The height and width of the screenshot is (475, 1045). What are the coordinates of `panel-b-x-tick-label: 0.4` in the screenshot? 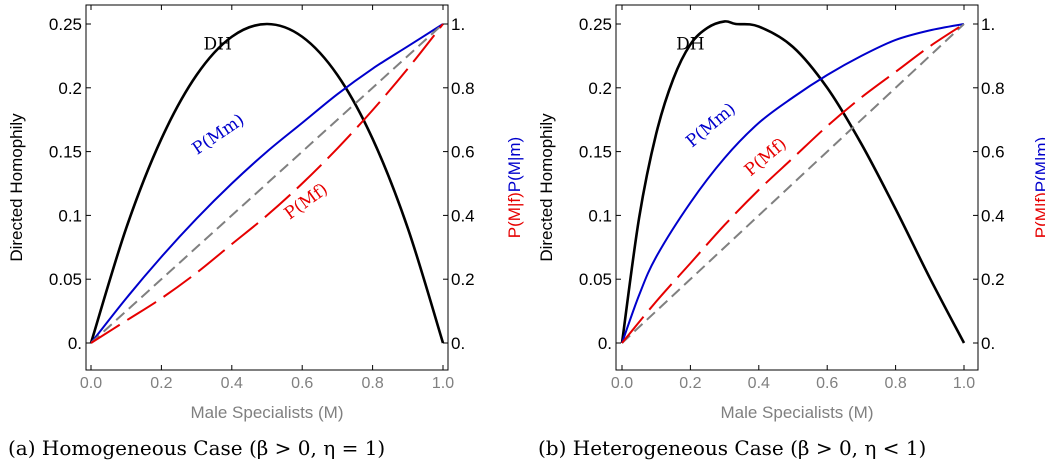 It's located at (759, 383).